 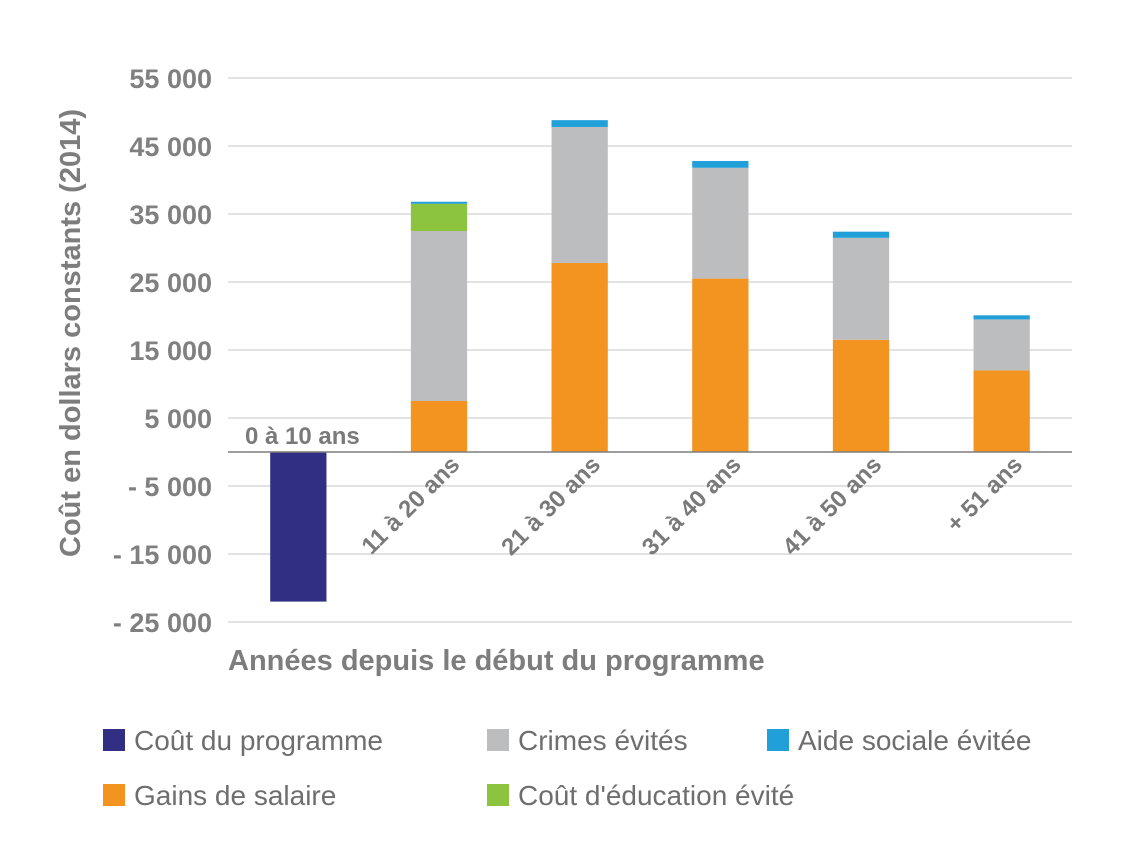 What do you see at coordinates (914, 740) in the screenshot?
I see `legend-label-aide-sociale-evitee: Aide sociale évitée` at bounding box center [914, 740].